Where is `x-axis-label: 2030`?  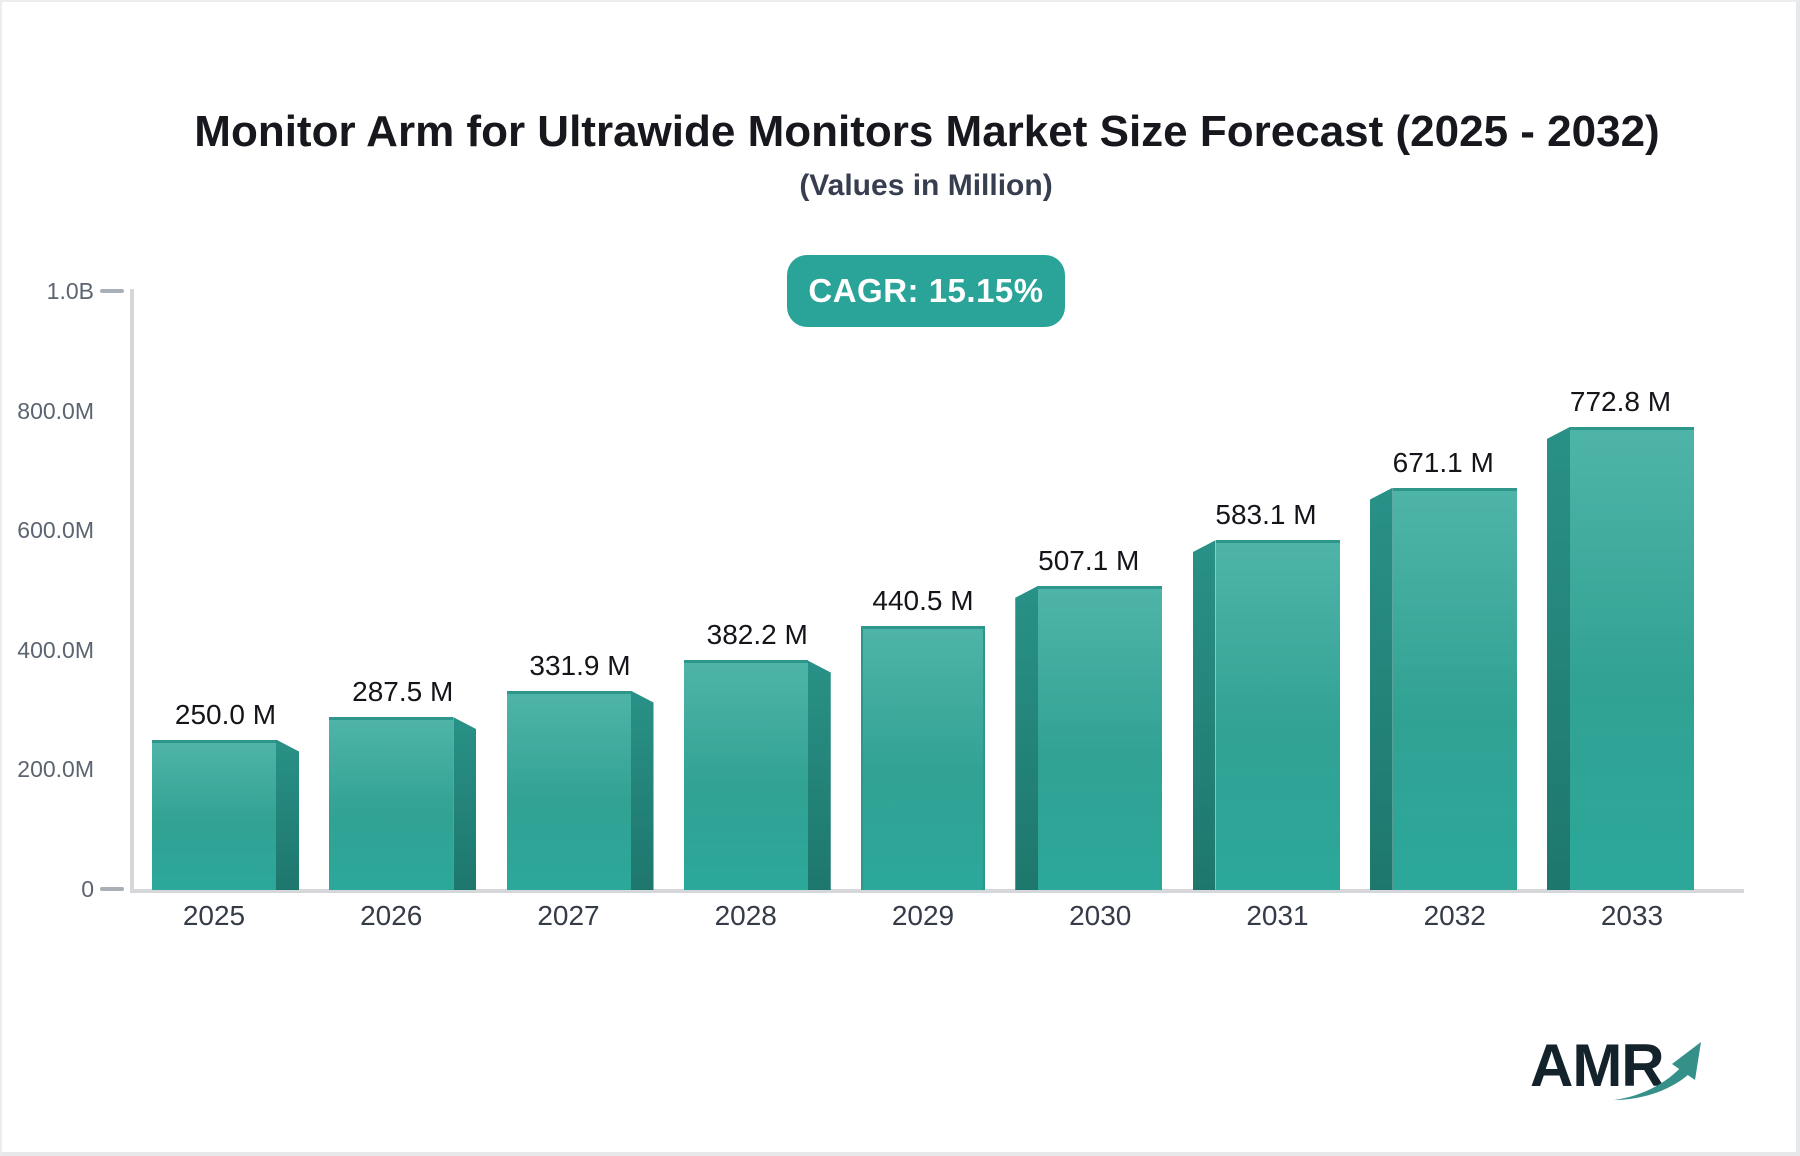 x-axis-label: 2030 is located at coordinates (1100, 915).